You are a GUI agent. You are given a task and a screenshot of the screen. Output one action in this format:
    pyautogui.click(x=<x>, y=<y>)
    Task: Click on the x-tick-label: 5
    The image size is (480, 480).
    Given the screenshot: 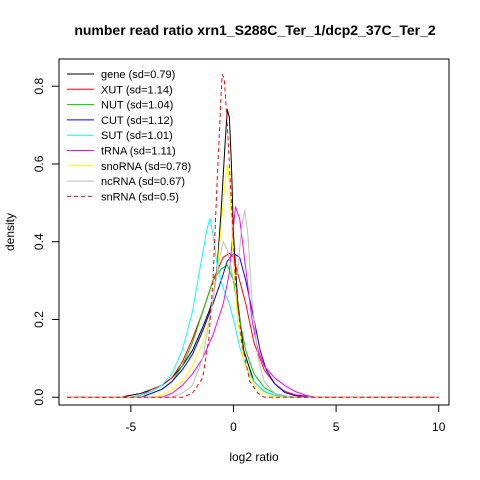 What is the action you would take?
    pyautogui.click(x=336, y=427)
    